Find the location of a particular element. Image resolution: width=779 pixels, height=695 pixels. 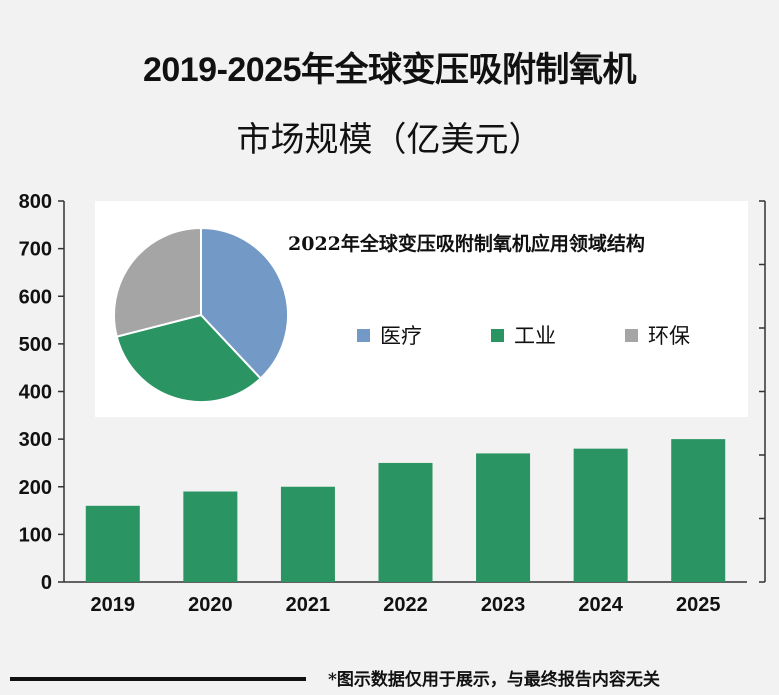

y-tick-label: 400 is located at coordinates (35, 393).